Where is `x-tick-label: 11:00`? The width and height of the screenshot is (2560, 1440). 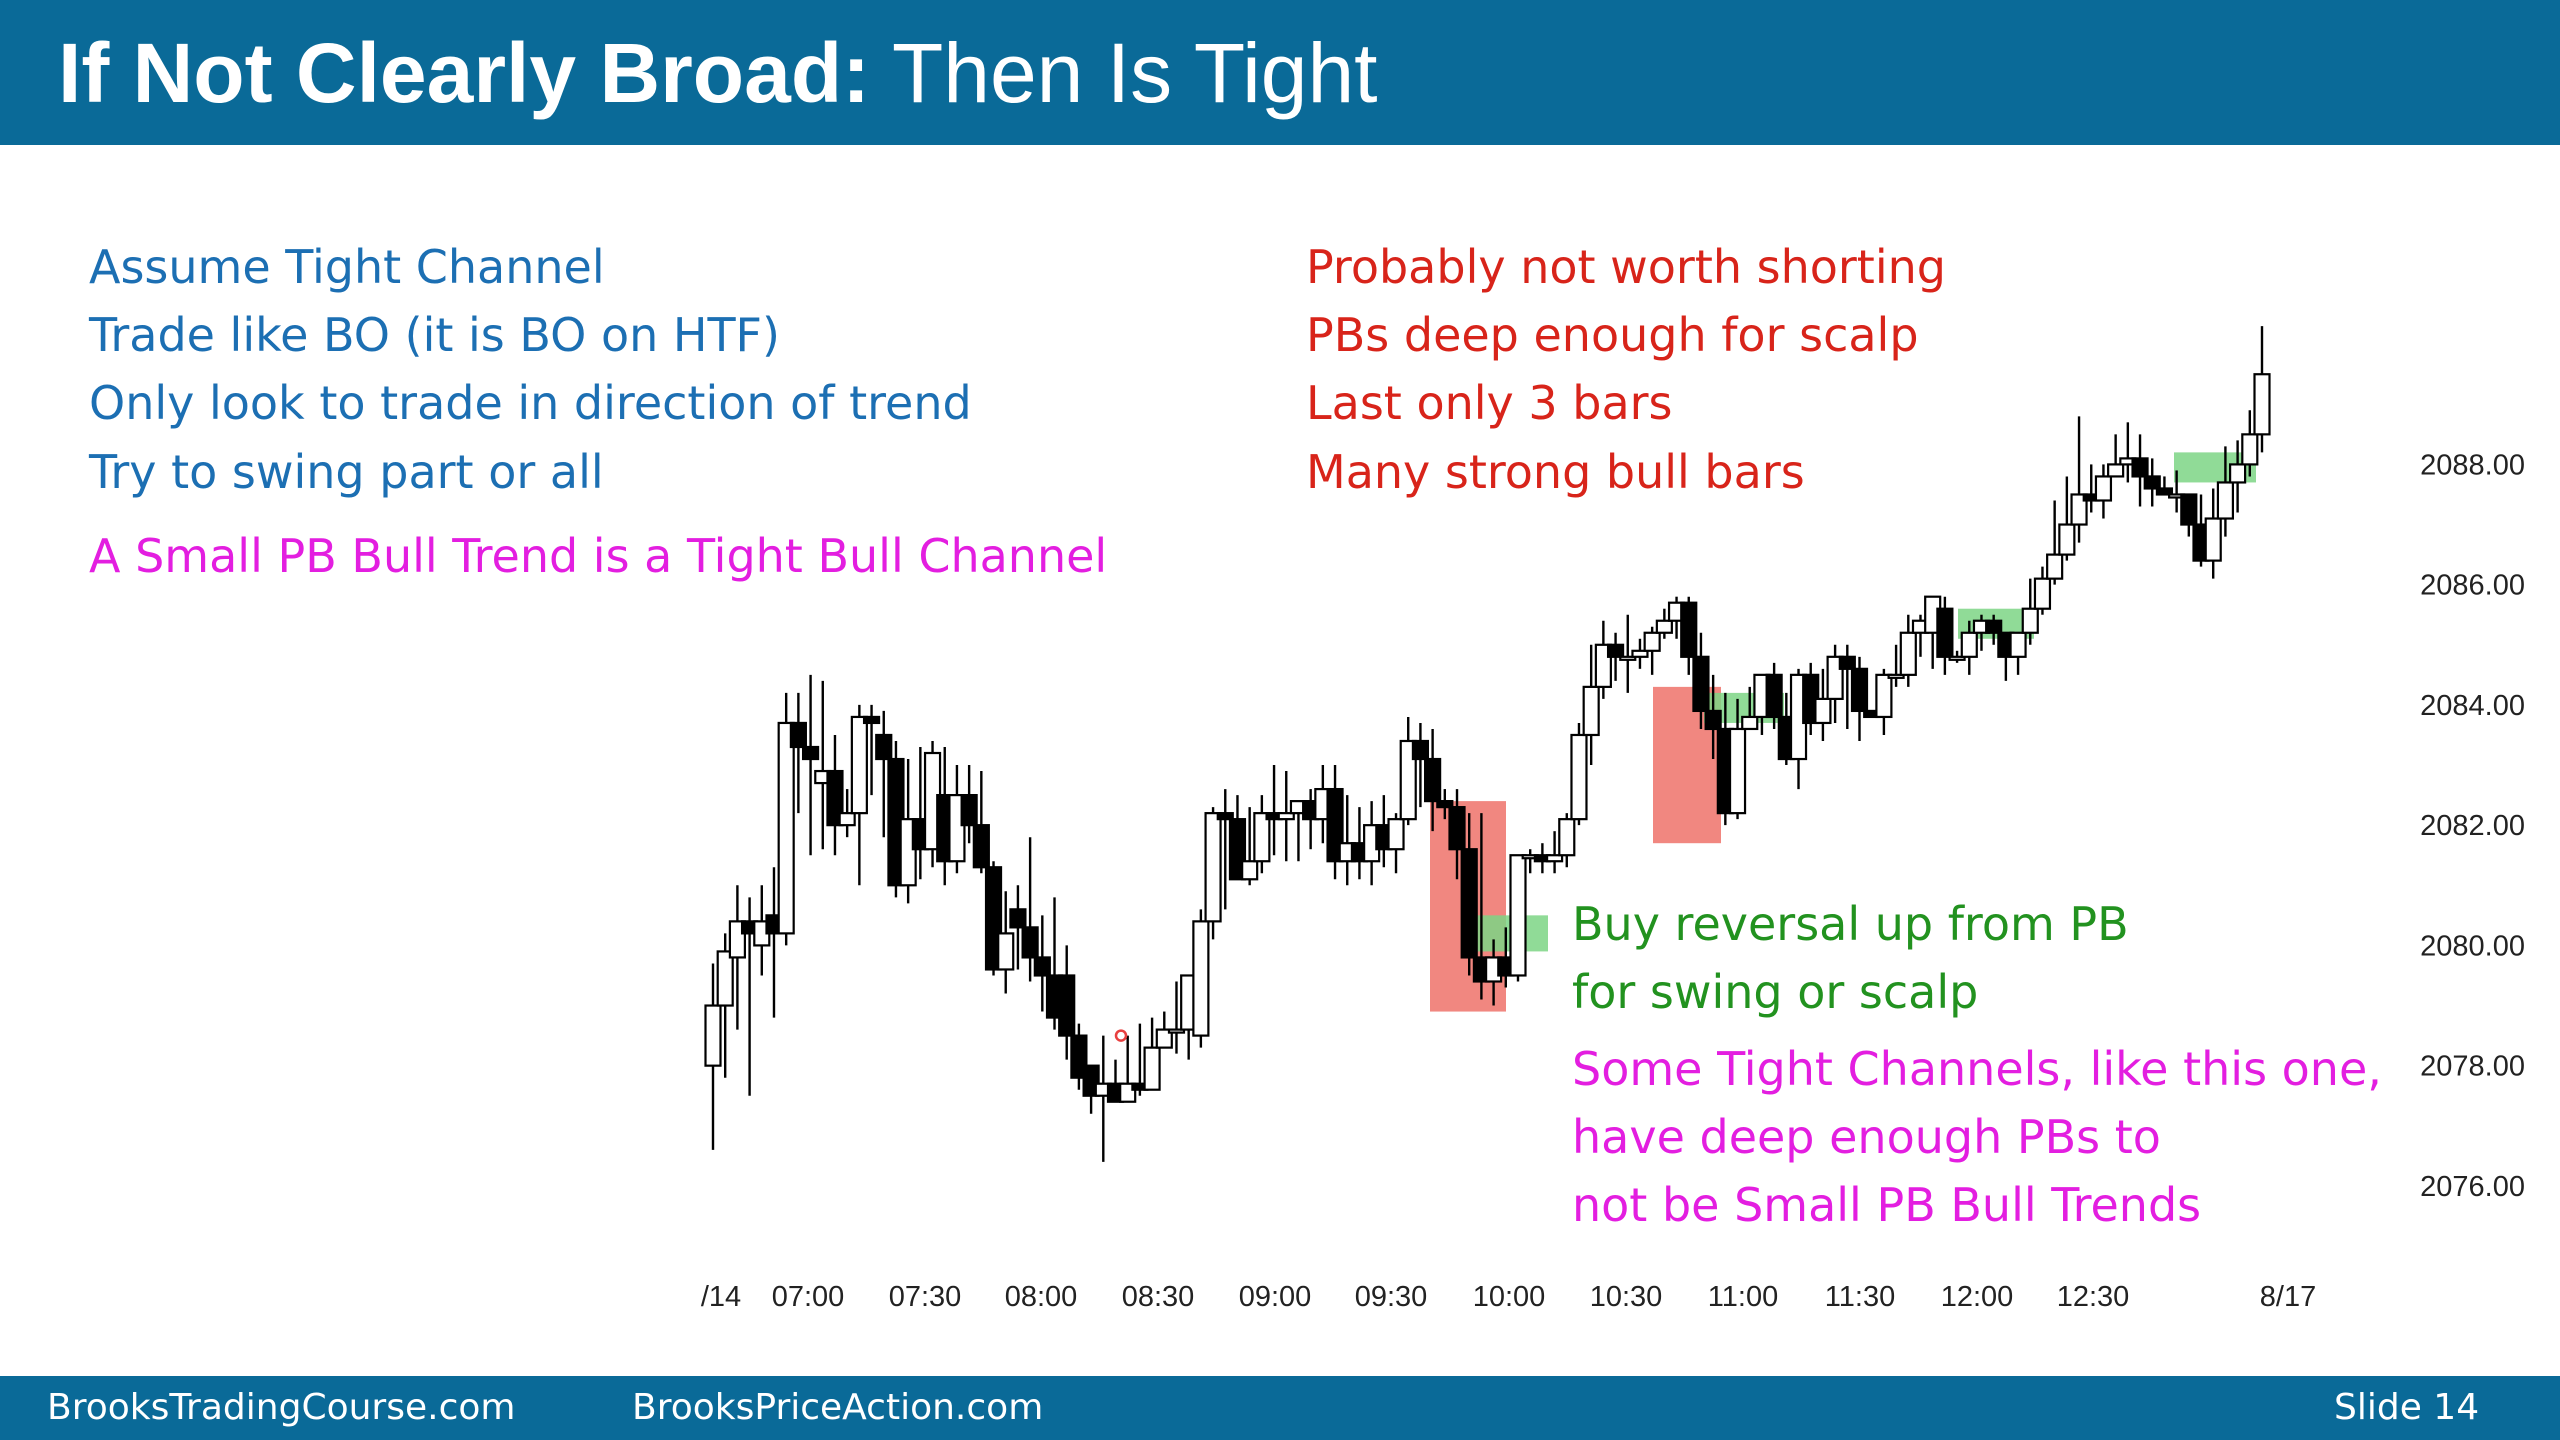
x-tick-label: 11:00 is located at coordinates (1743, 1297).